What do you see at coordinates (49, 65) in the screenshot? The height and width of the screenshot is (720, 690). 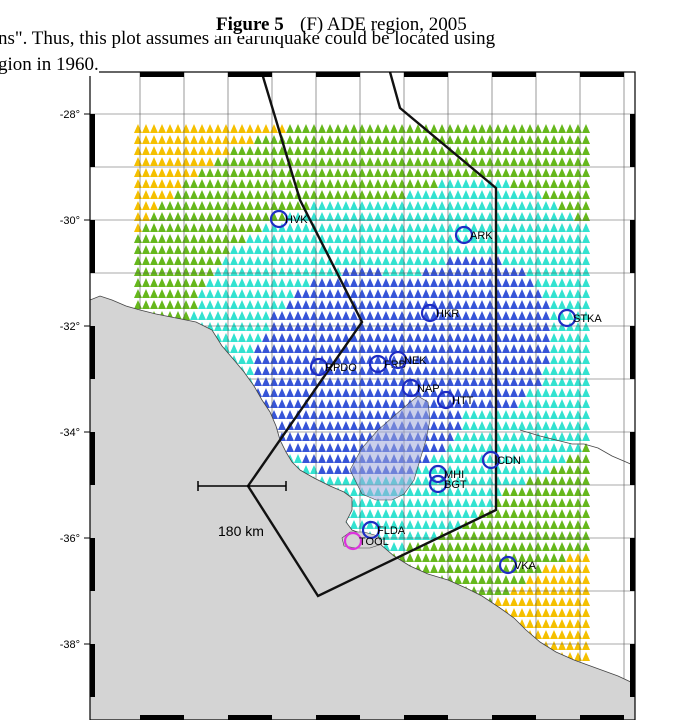 I see `body-text-line-2: gion in 1960.` at bounding box center [49, 65].